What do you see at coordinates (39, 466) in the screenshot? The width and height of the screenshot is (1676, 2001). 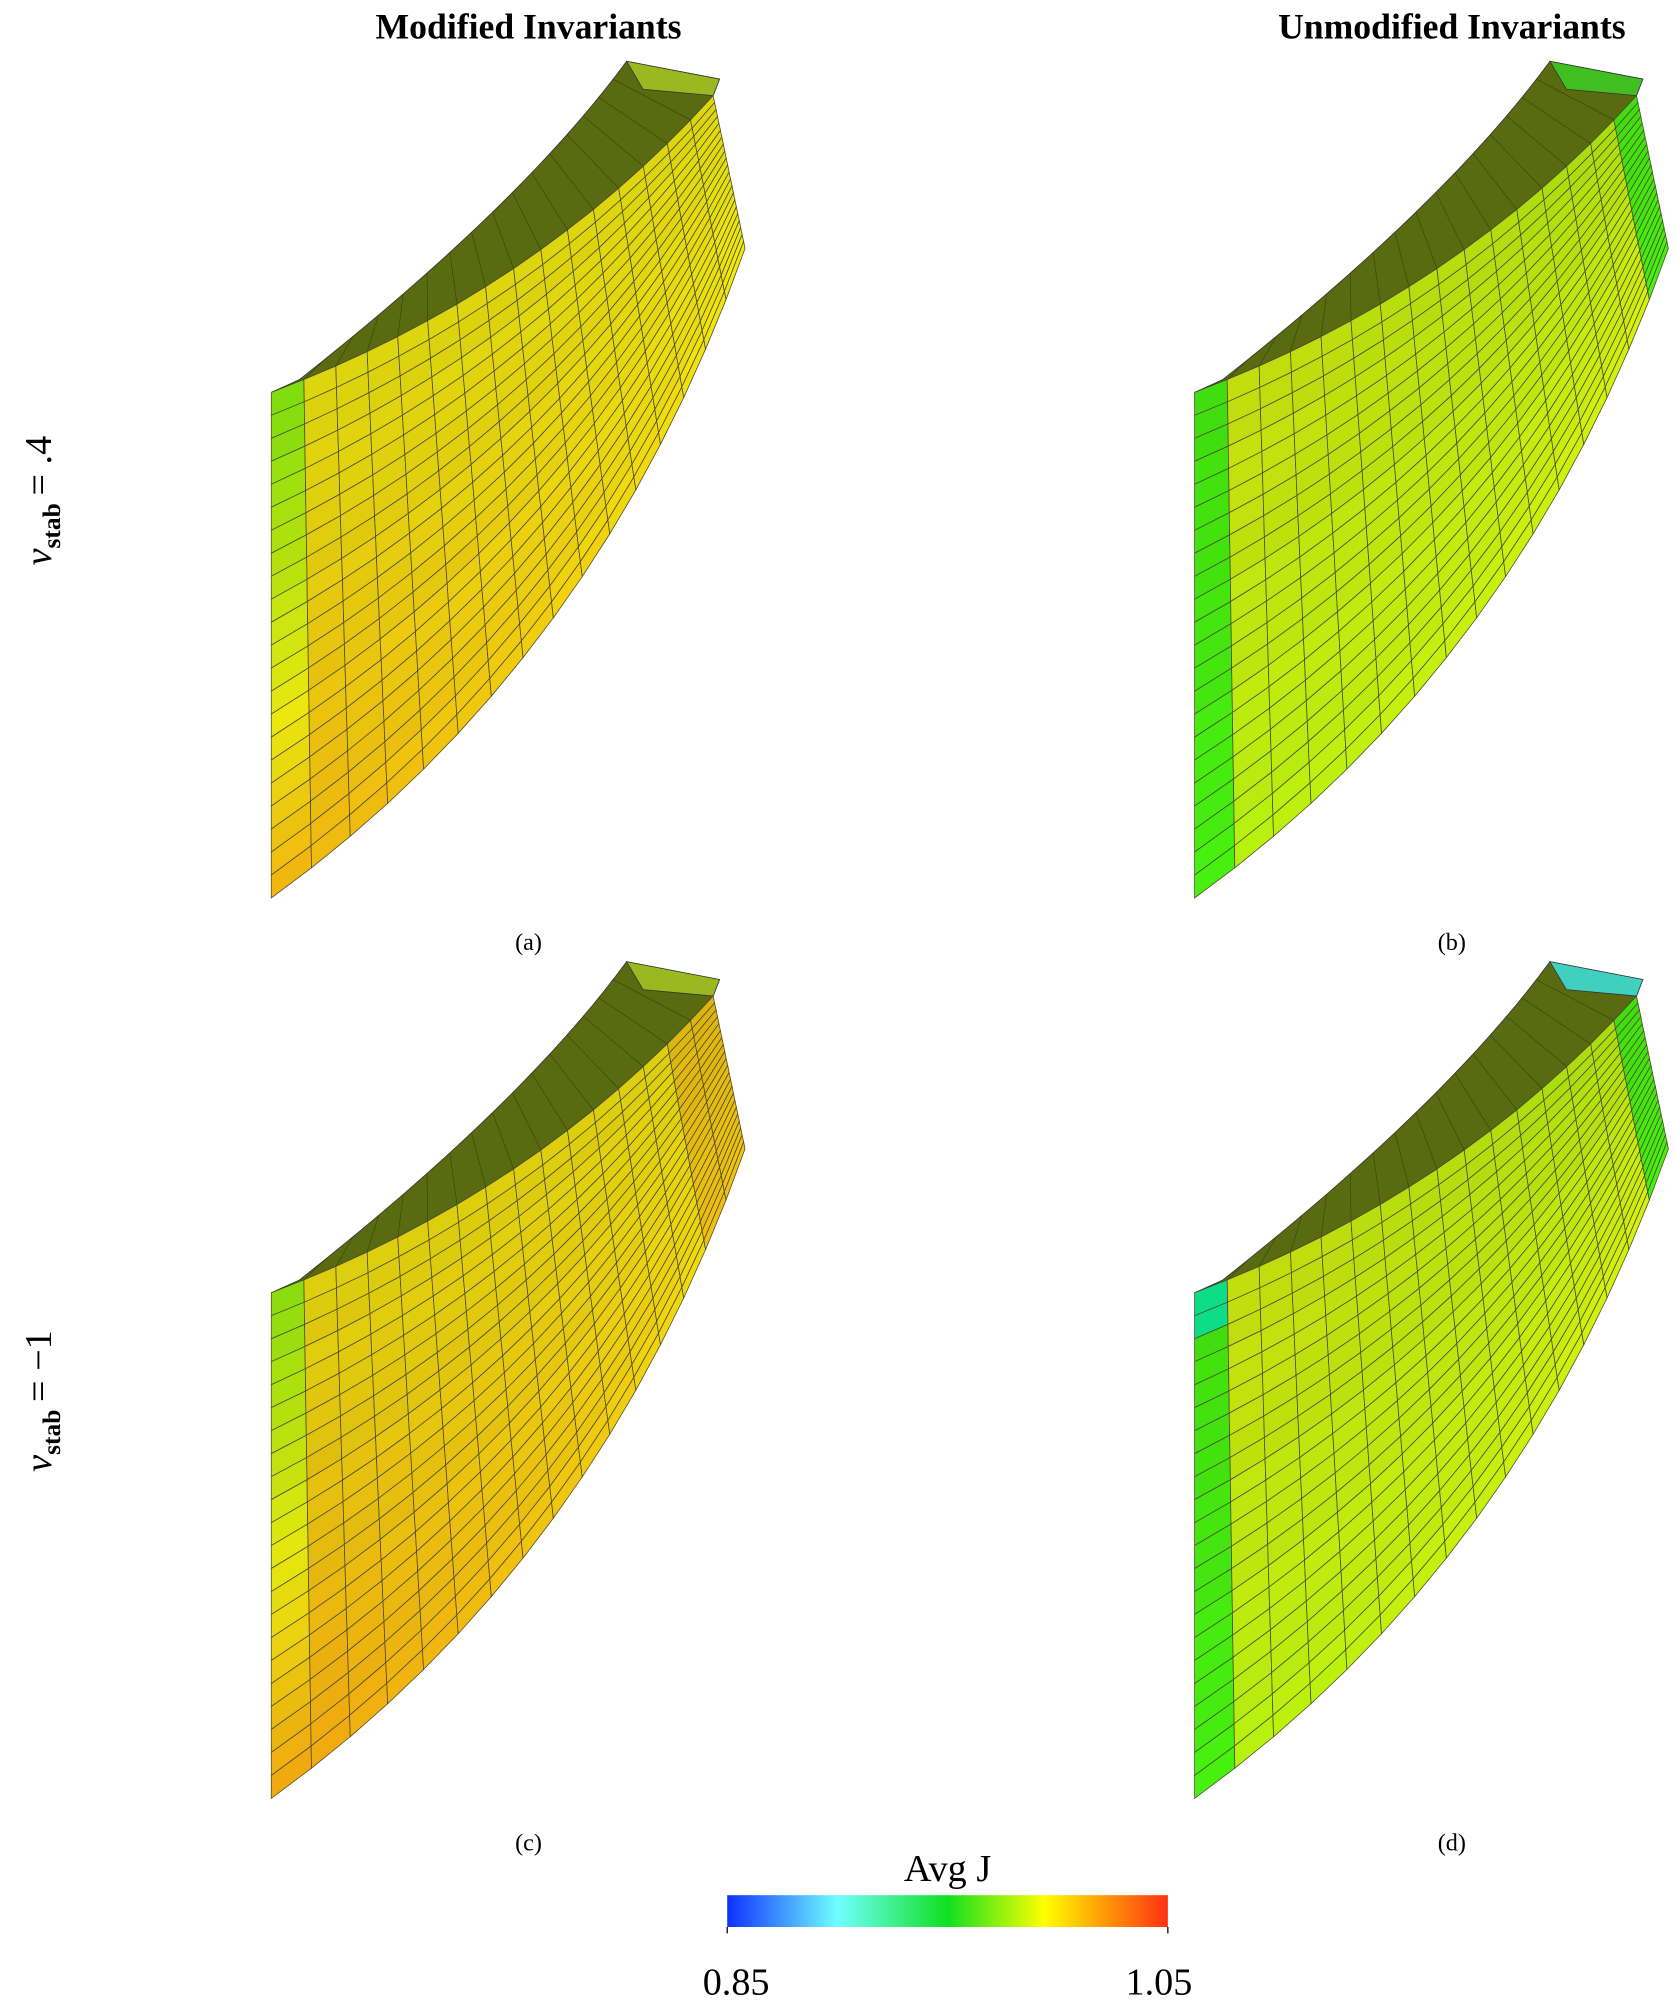 I see `row-value: = .4` at bounding box center [39, 466].